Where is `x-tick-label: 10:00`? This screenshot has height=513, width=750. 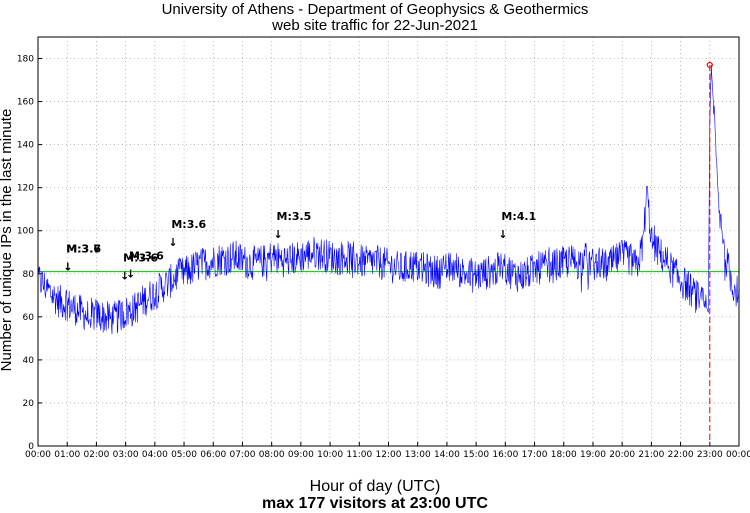
x-tick-label: 10:00 is located at coordinates (330, 455).